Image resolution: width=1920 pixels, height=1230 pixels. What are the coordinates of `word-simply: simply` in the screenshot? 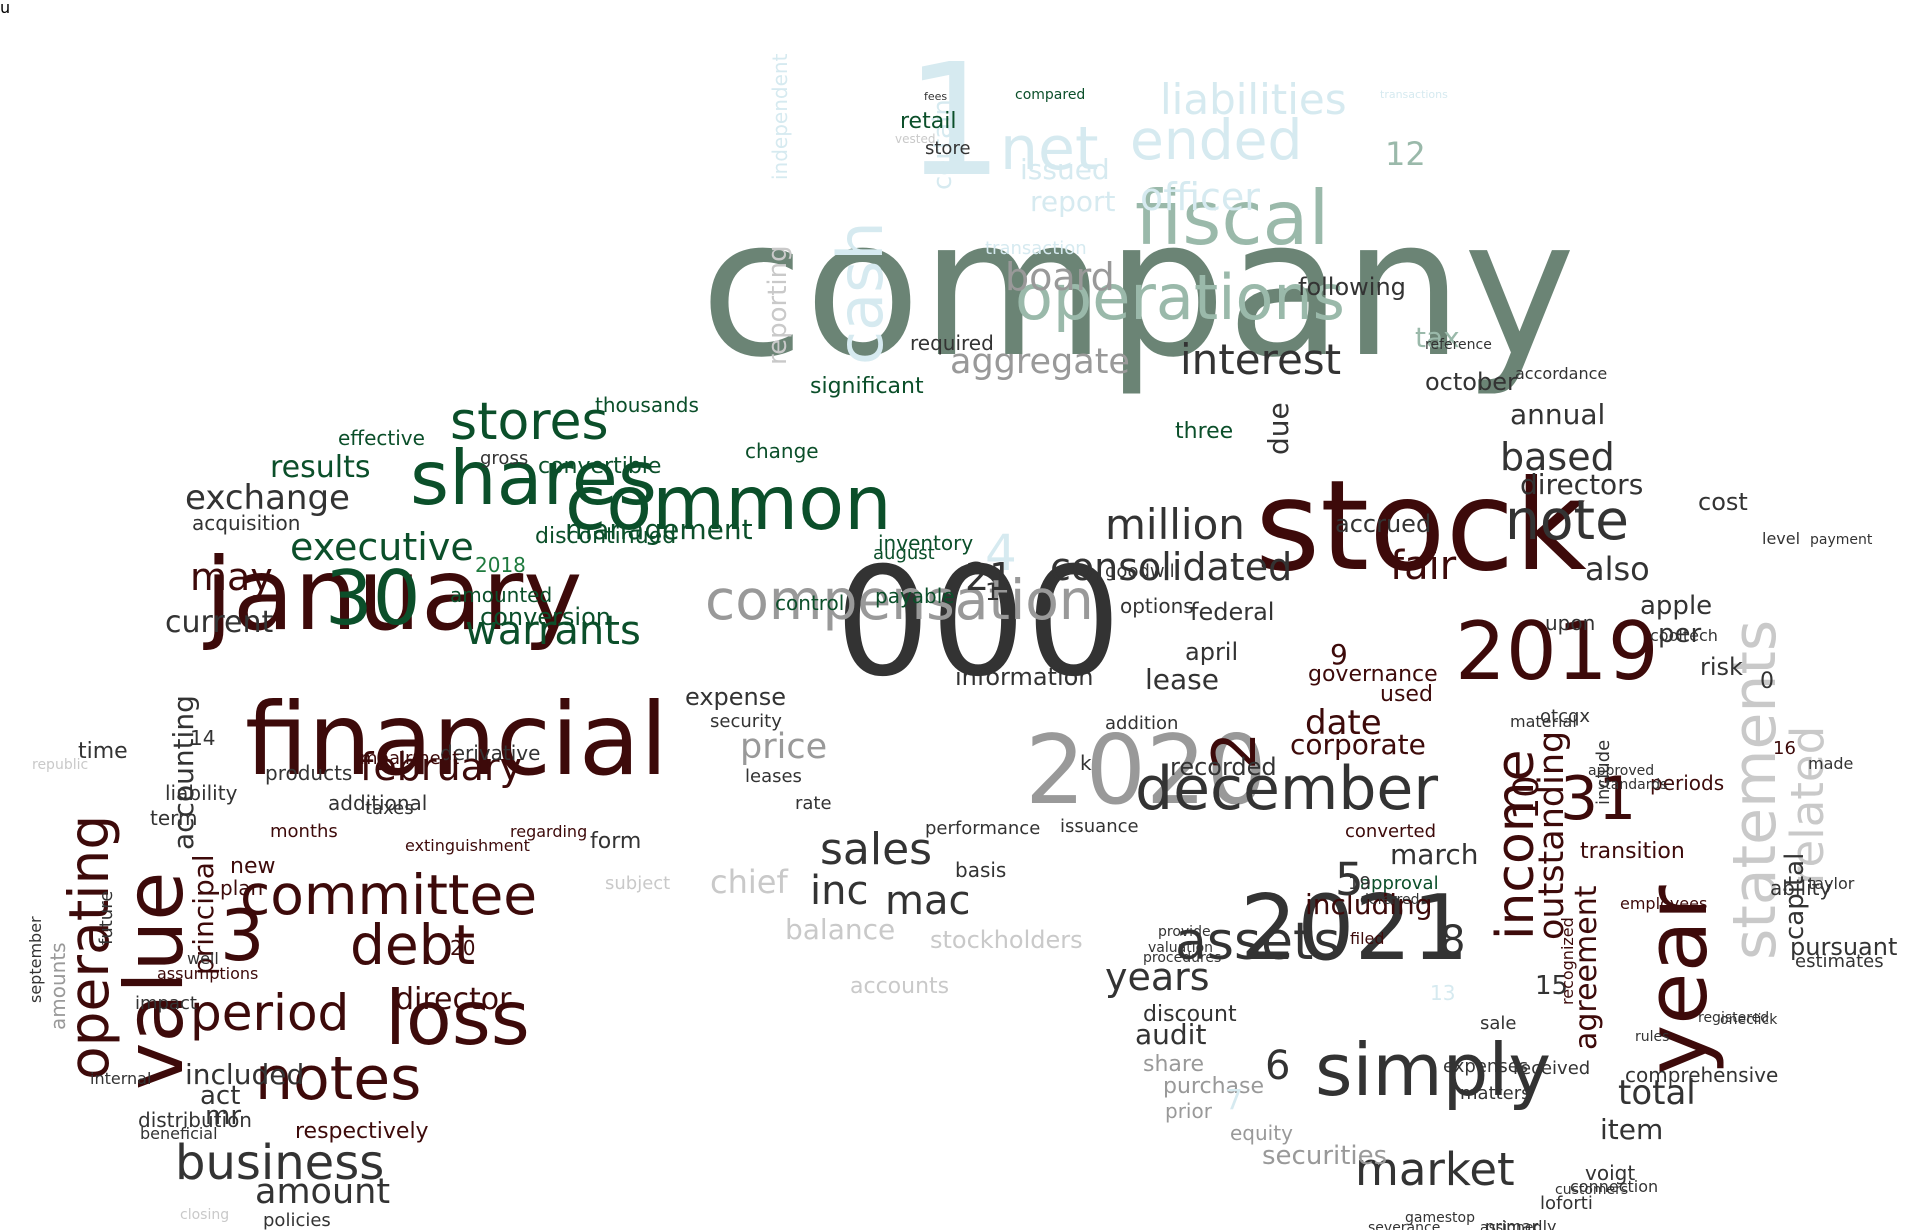 It's located at (1433, 1069).